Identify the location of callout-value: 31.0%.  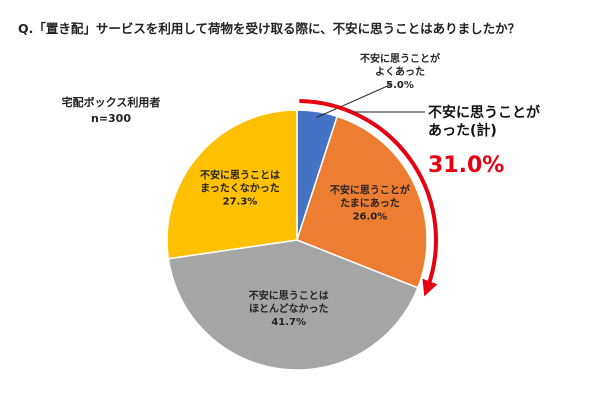
(466, 165).